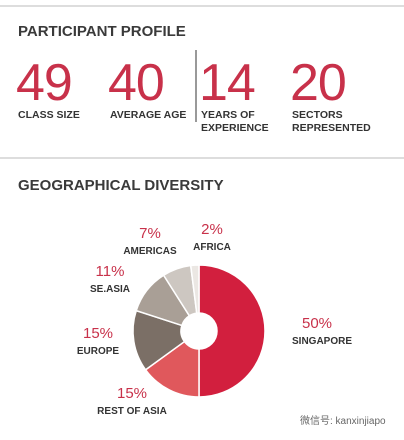 Image resolution: width=404 pixels, height=440 pixels. I want to click on slice-category-label: EUROPE, so click(98, 351).